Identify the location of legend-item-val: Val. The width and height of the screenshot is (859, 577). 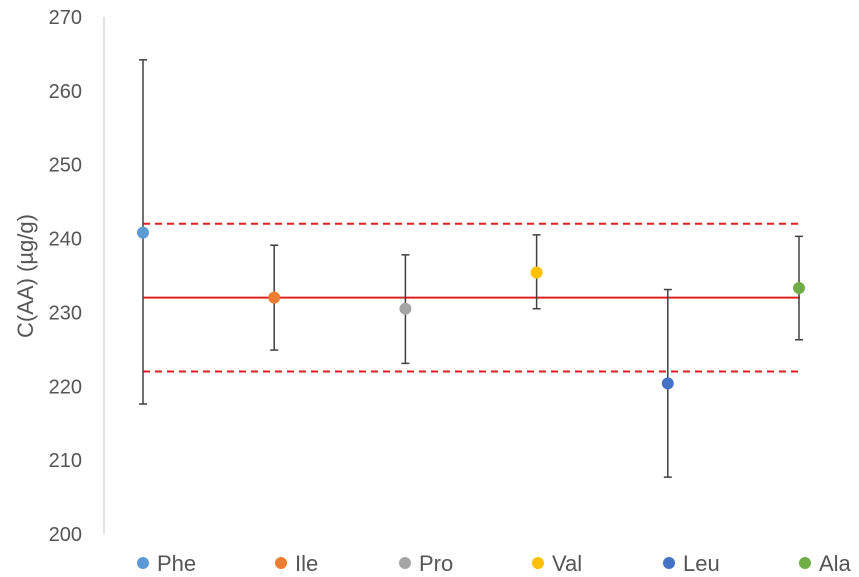
(557, 563).